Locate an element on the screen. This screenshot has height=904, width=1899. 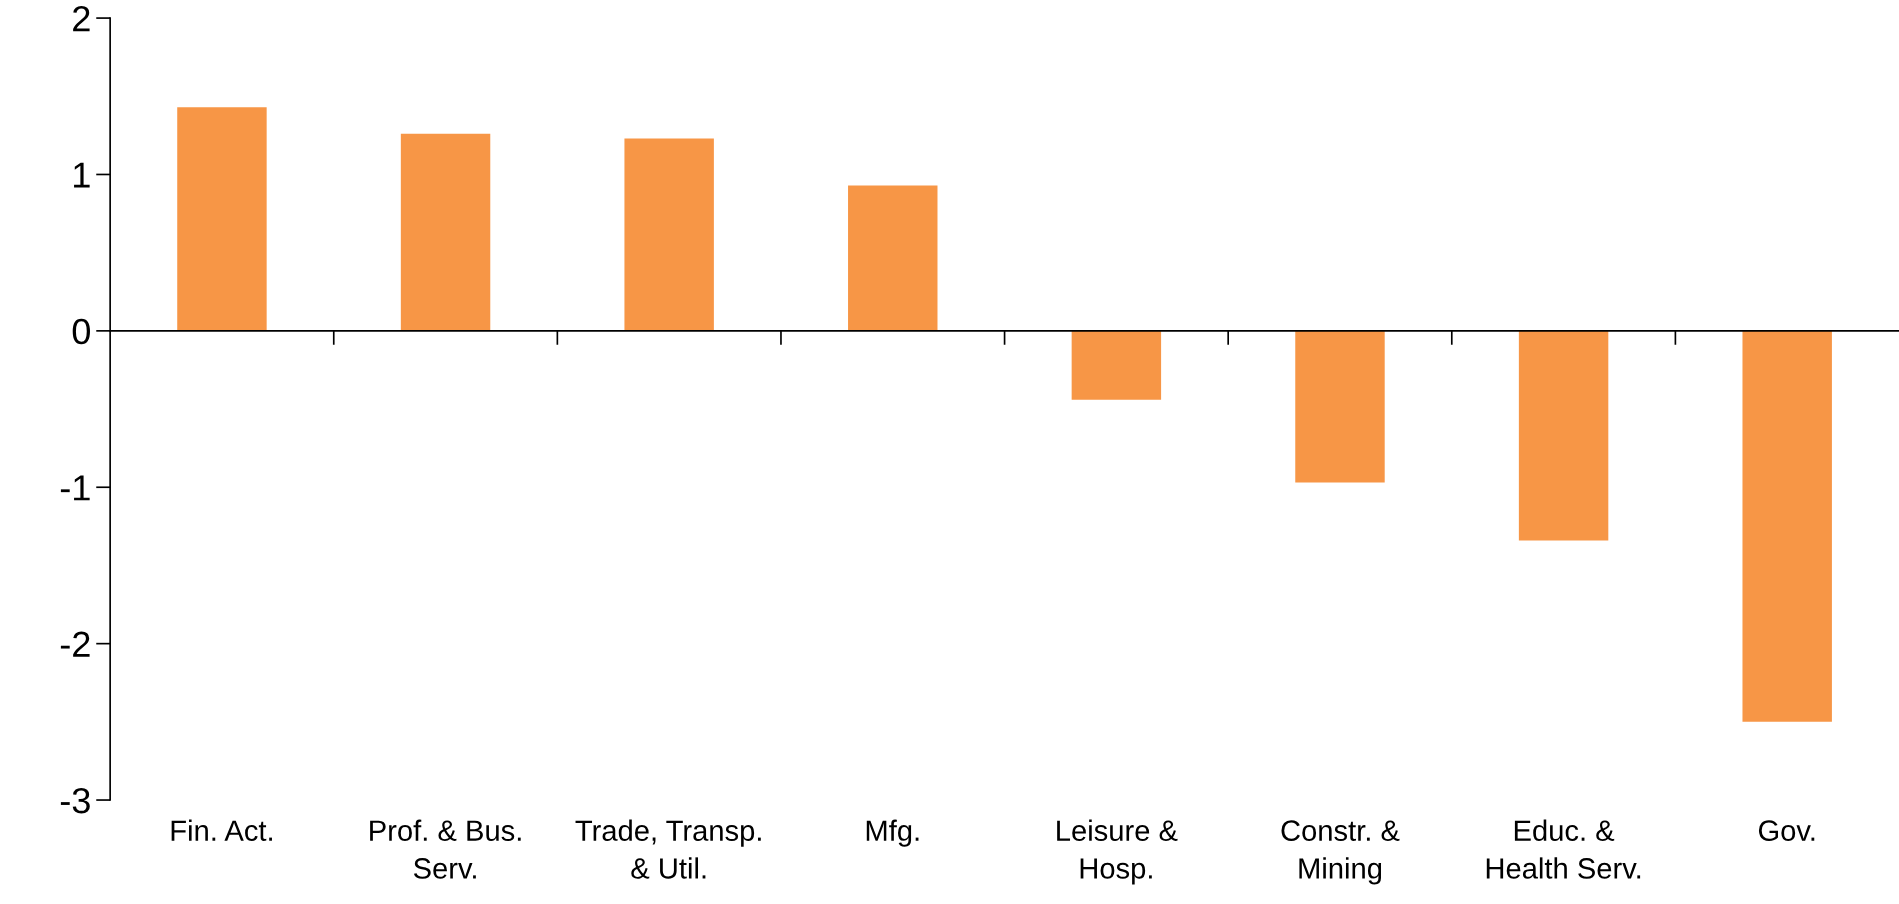
x-tick-label: Prof. & Bus. Serv. is located at coordinates (445, 849).